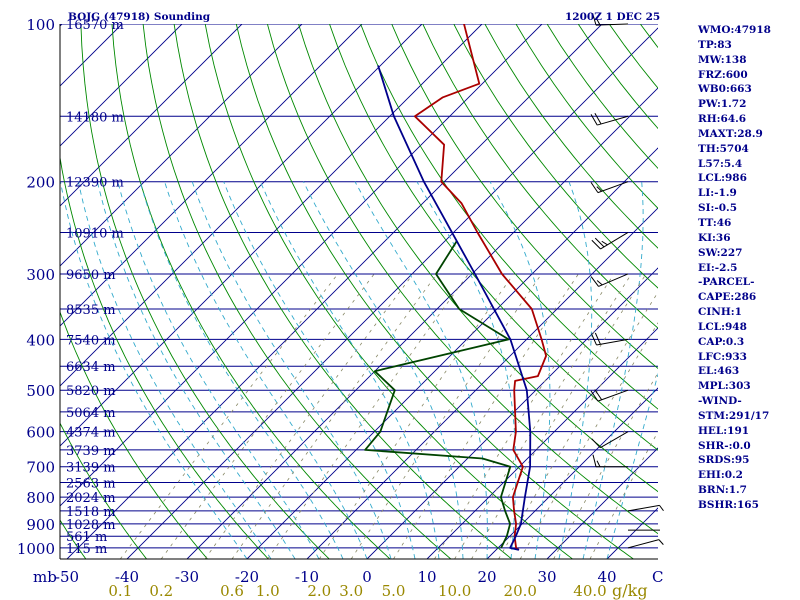 Image resolution: width=800 pixels, height=600 pixels. What do you see at coordinates (722, 178) in the screenshot?
I see `stat-item: LCL:986` at bounding box center [722, 178].